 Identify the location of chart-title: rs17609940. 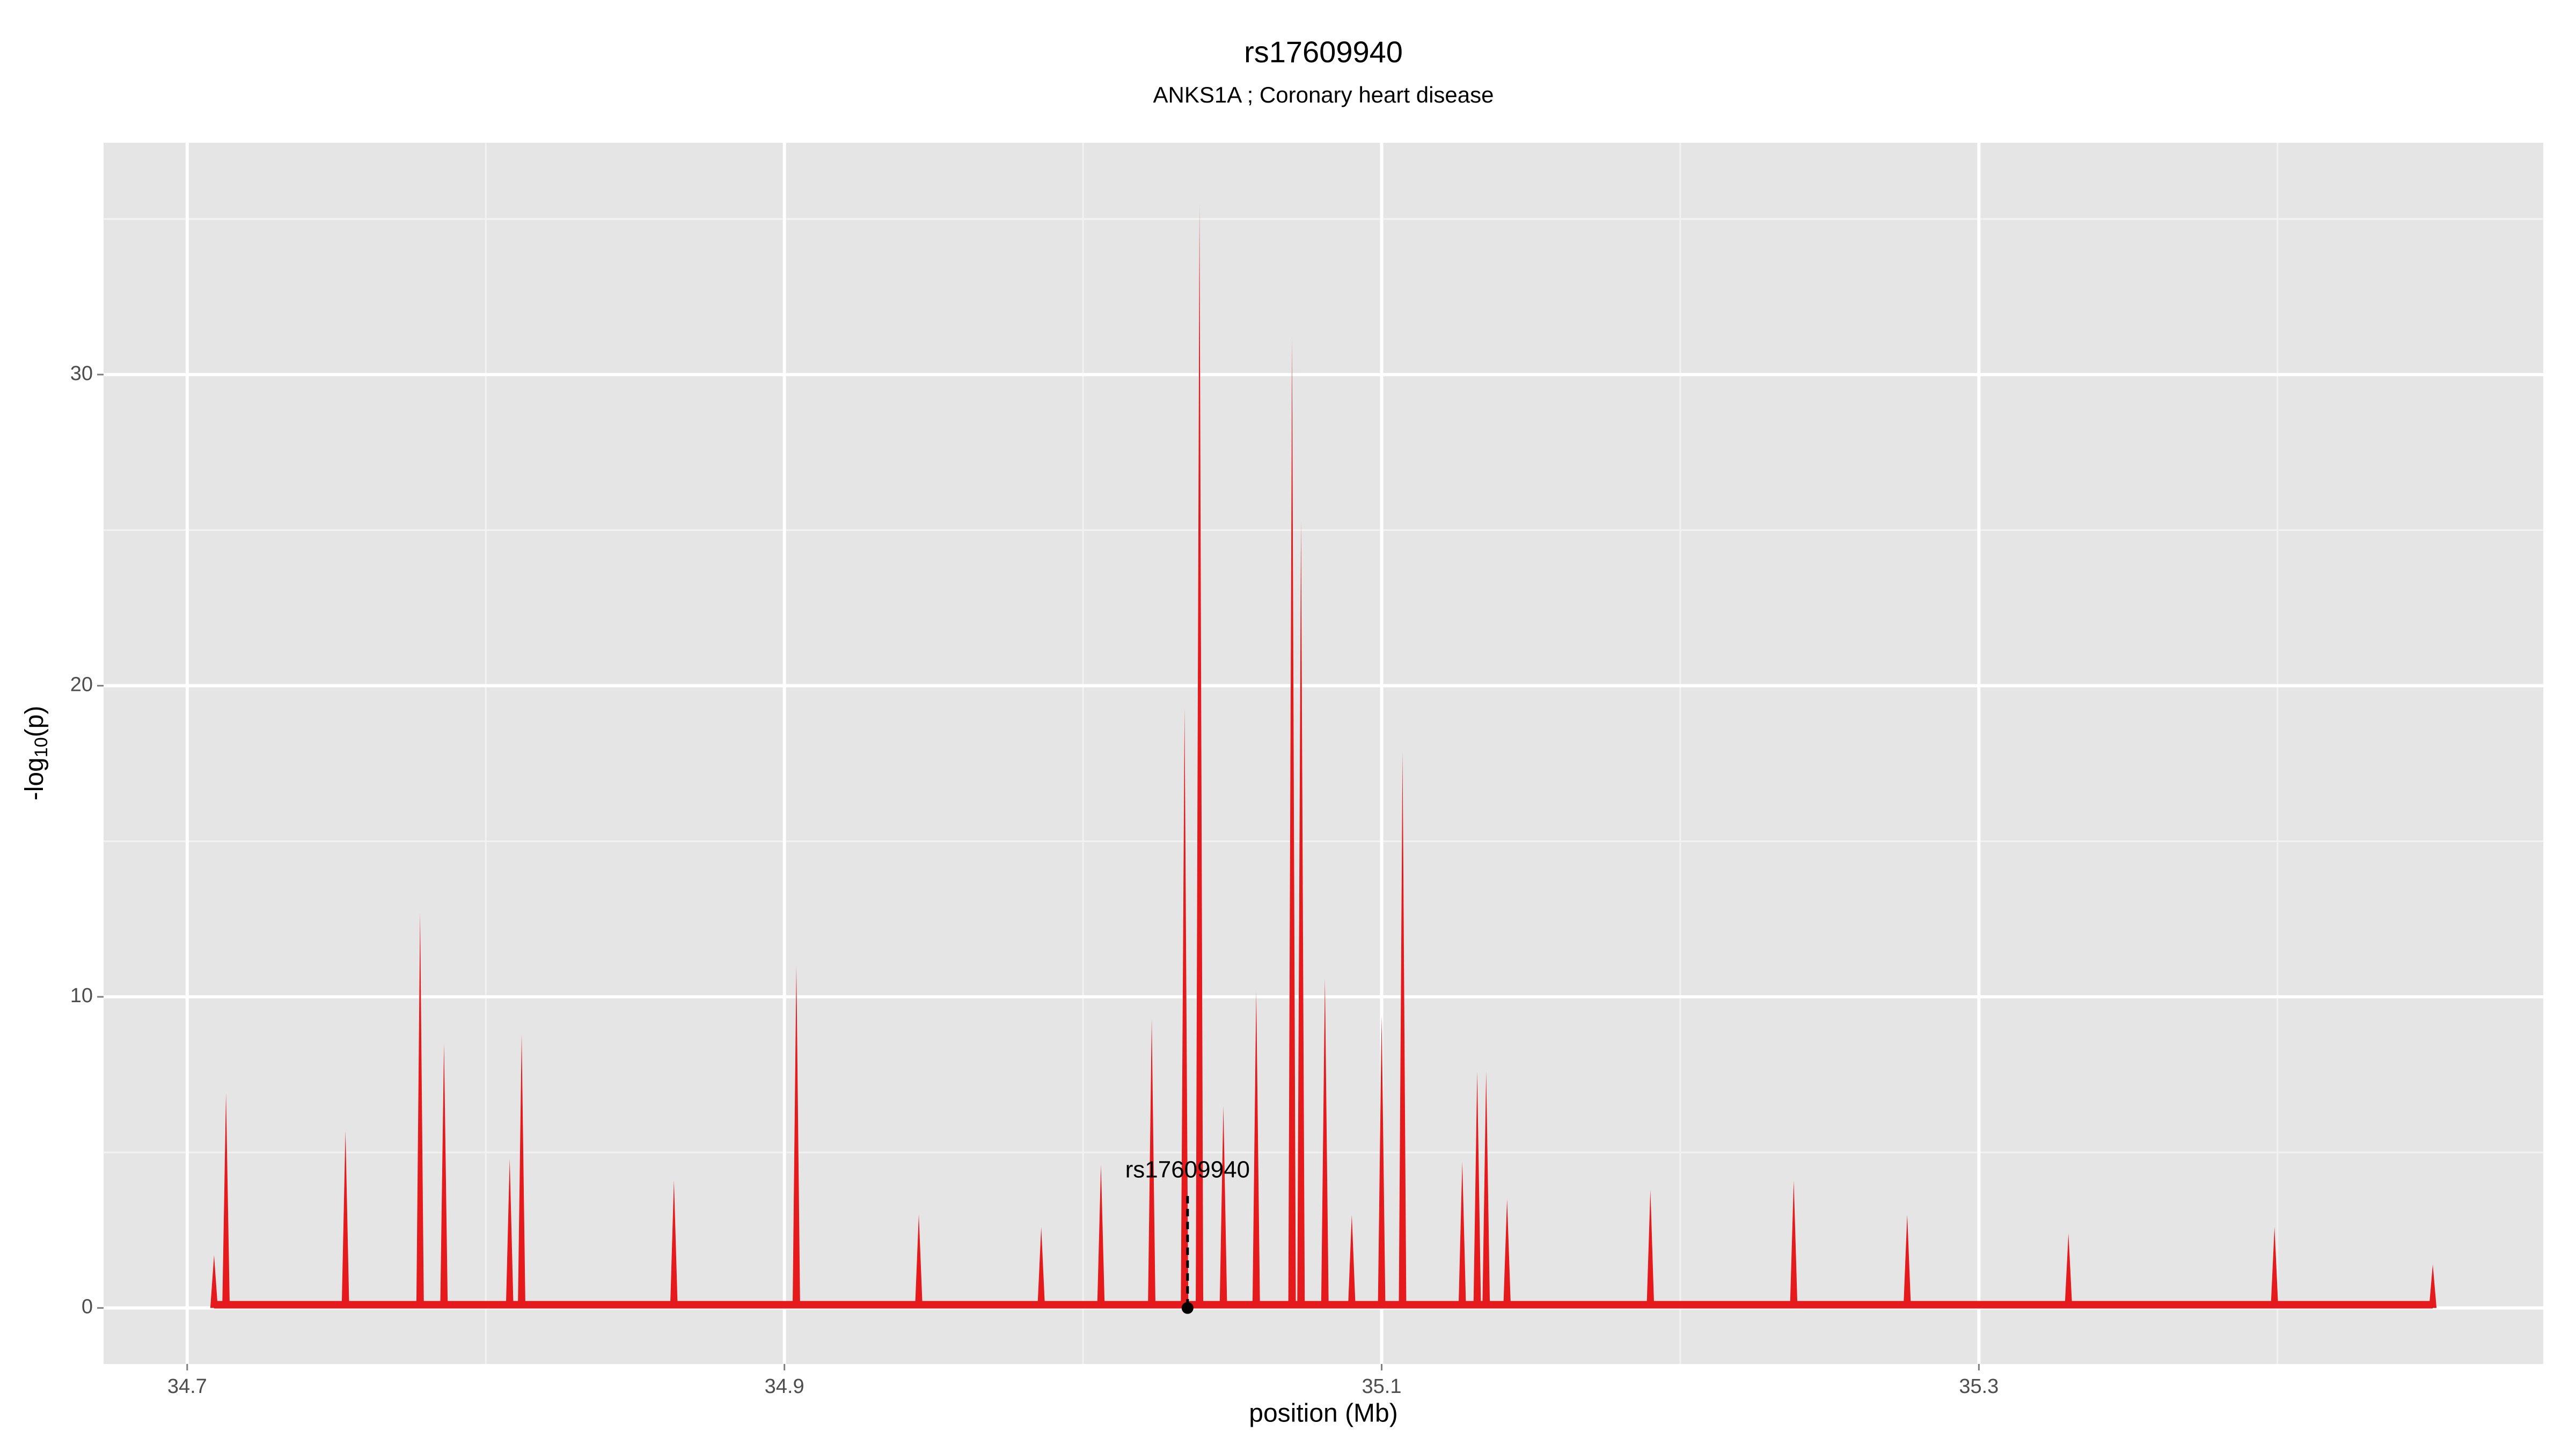
(1323, 52).